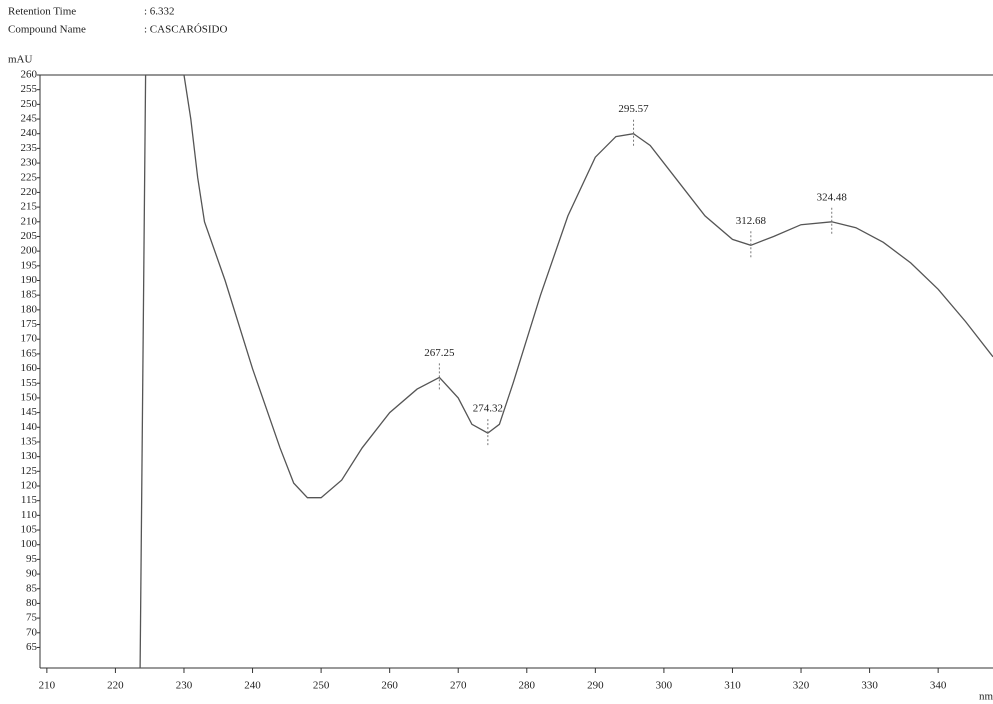 This screenshot has width=993, height=704. Describe the element at coordinates (32, 647) in the screenshot. I see `y-tick-label: 65` at that location.